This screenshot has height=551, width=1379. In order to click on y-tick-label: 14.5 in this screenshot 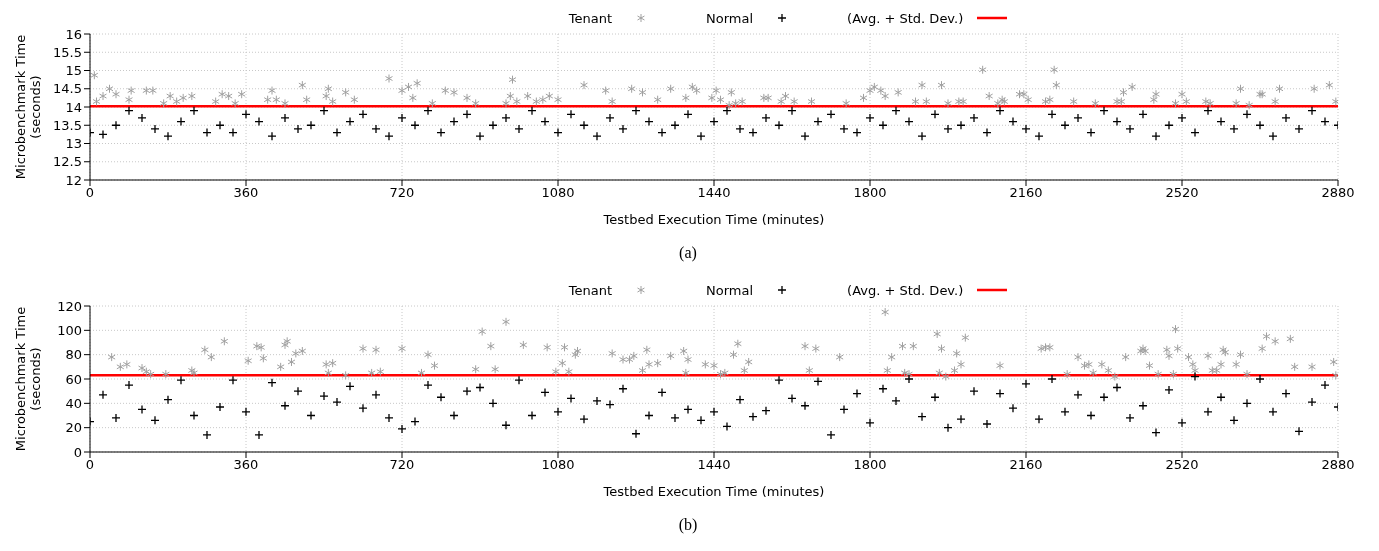, I will do `click(67, 89)`.